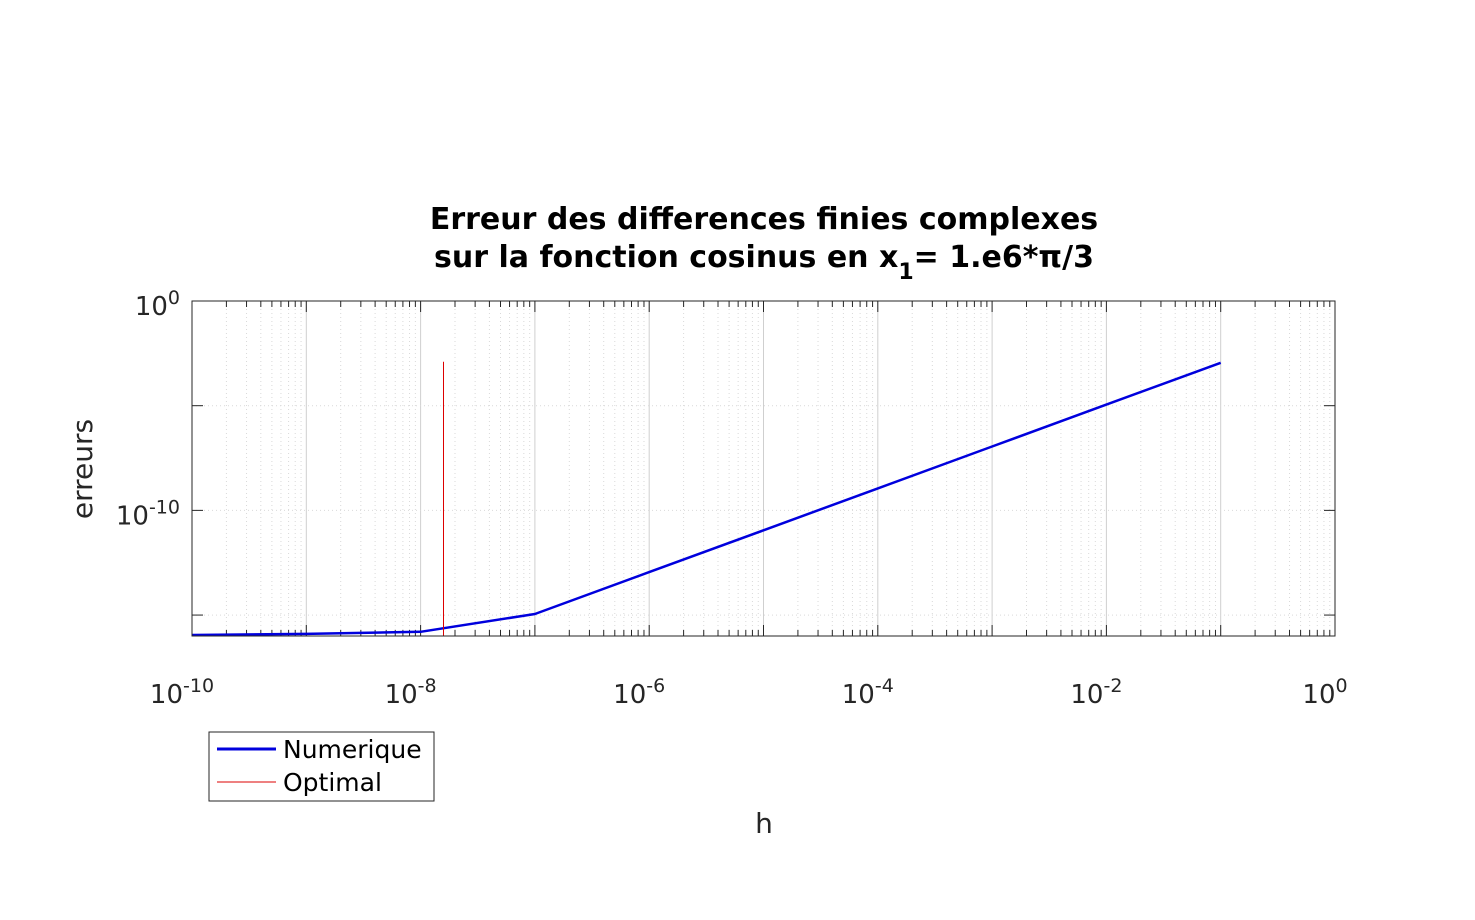 This screenshot has height=920, width=1475. I want to click on x-tick-label: 10⁻⁶, so click(639, 692).